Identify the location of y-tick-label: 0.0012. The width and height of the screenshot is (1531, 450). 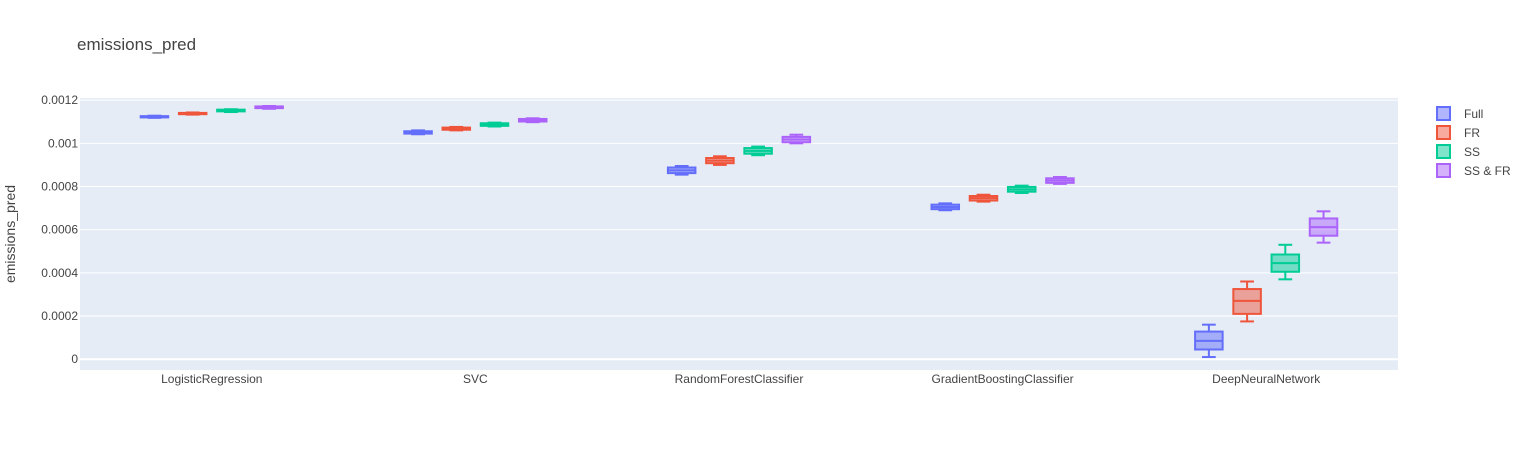
(59, 100).